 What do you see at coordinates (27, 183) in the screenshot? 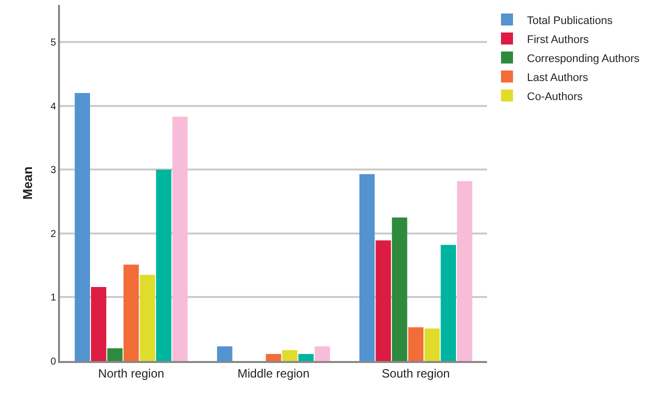
I see `y-axis-title: Mean` at bounding box center [27, 183].